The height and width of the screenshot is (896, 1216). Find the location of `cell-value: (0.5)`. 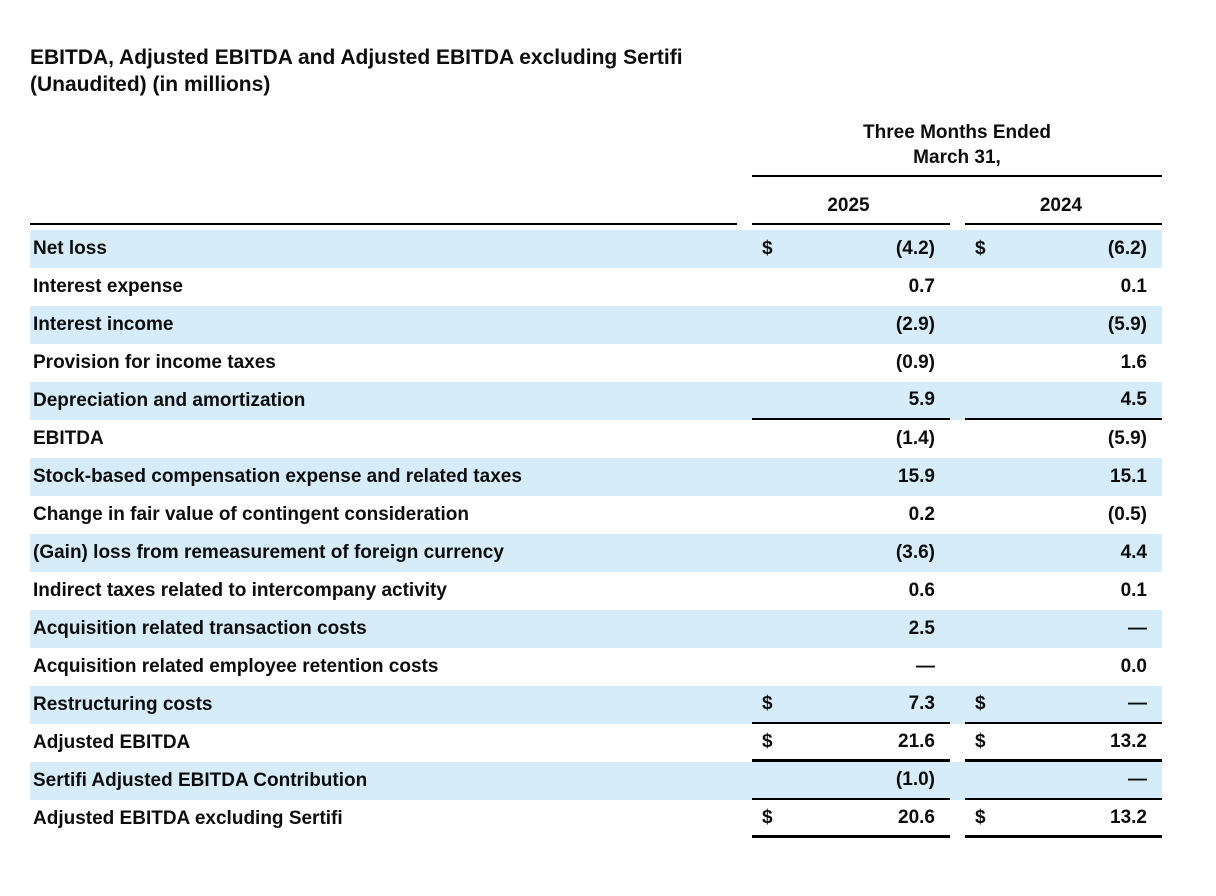

cell-value: (0.5) is located at coordinates (1127, 514).